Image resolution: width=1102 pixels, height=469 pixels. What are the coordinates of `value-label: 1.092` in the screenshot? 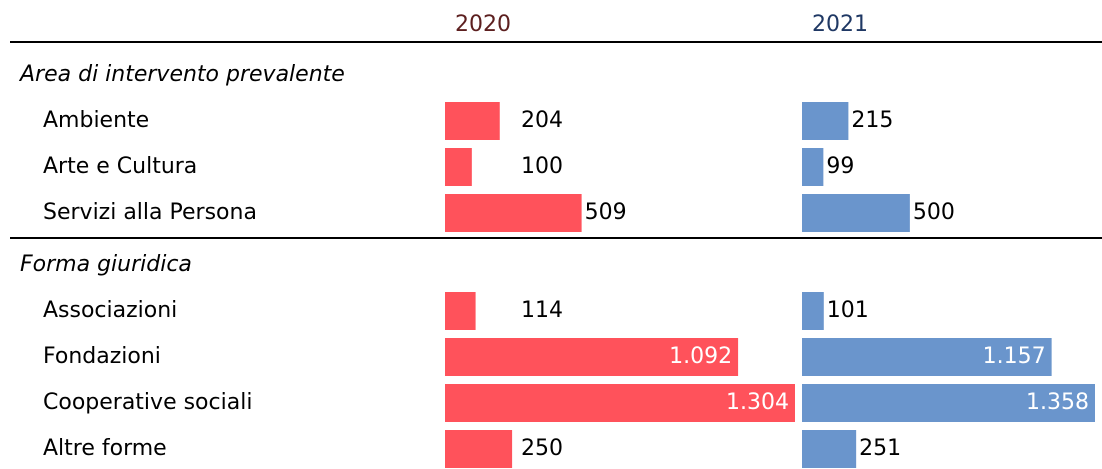 It's located at (700, 356).